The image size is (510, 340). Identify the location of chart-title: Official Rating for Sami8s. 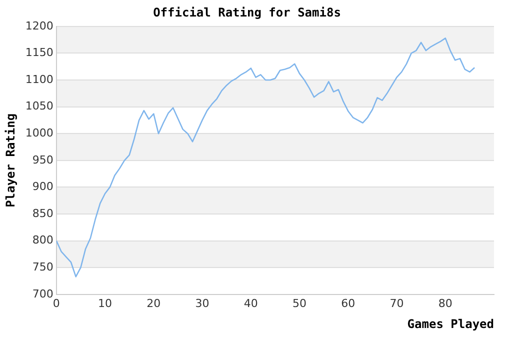
(247, 12).